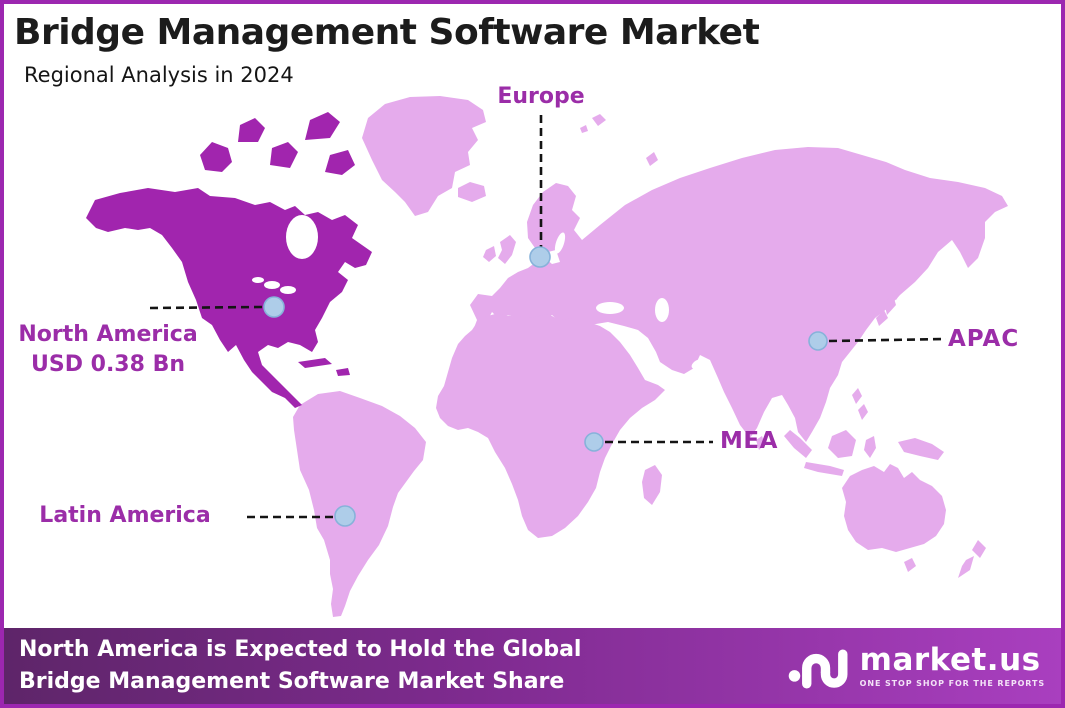 The image size is (1065, 708). Describe the element at coordinates (489, 254) in the screenshot. I see `ireland-landmass` at that location.